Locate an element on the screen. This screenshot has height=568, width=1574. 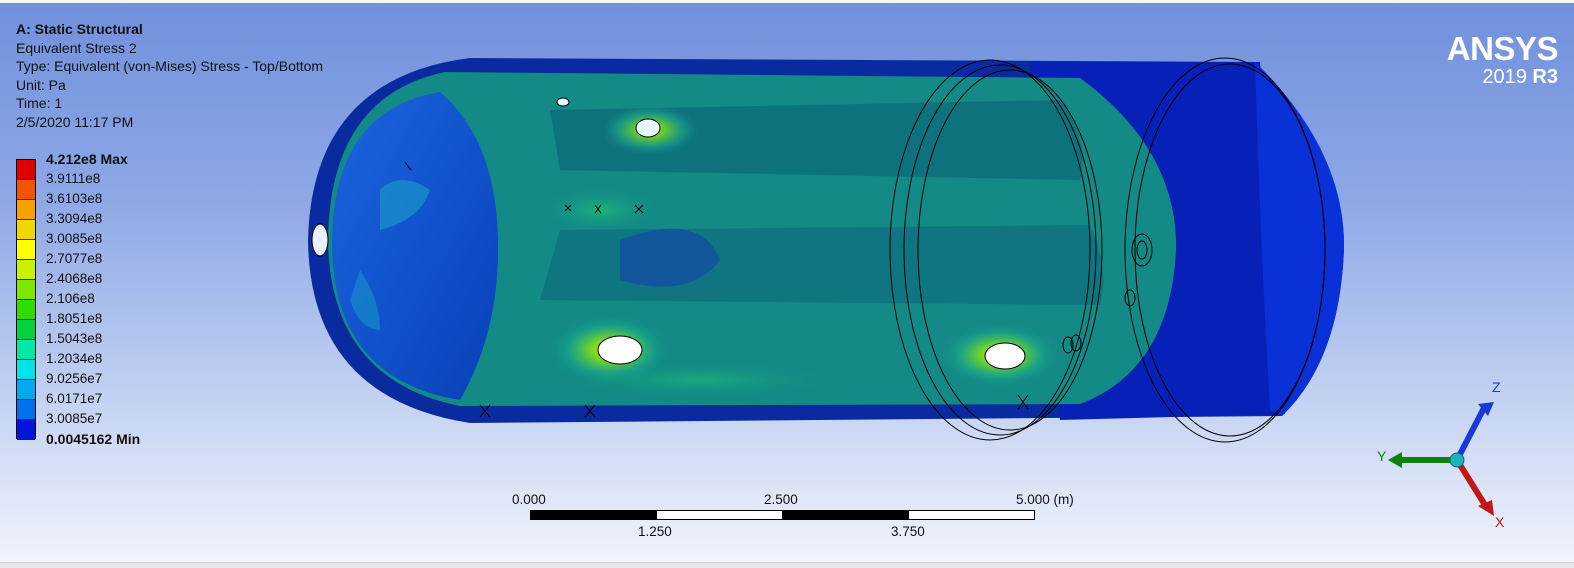
scale-ruler: 0.000 2.500 5.000 (m) 1.250 3.750 is located at coordinates (800, 515).